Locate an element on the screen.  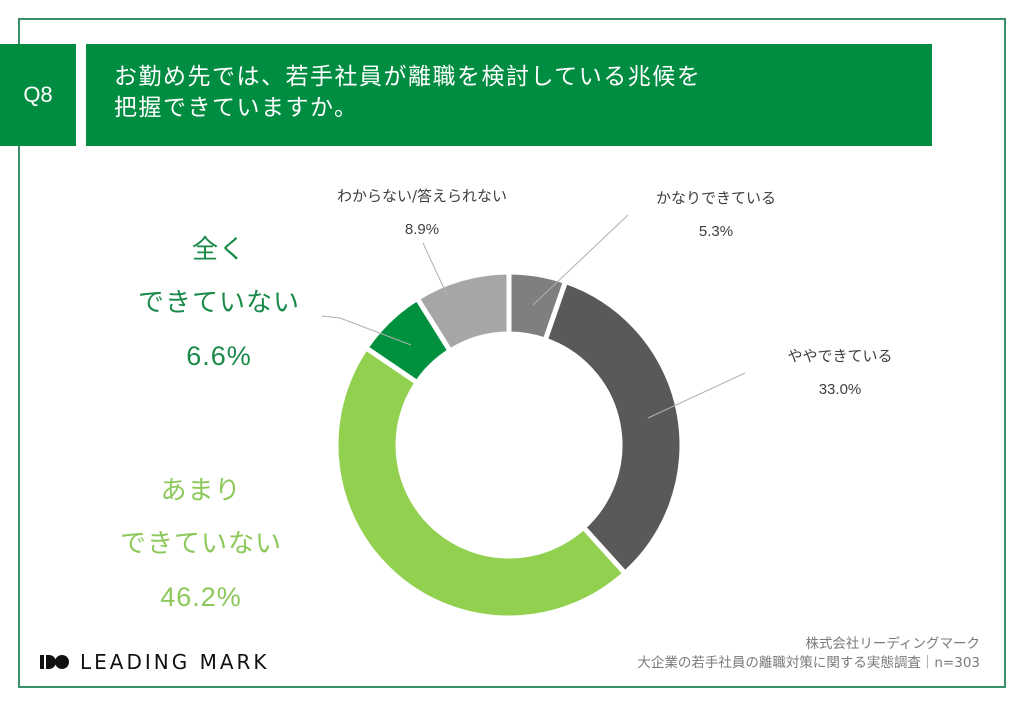
label-not-very-able-line1: あまり is located at coordinates (201, 491).